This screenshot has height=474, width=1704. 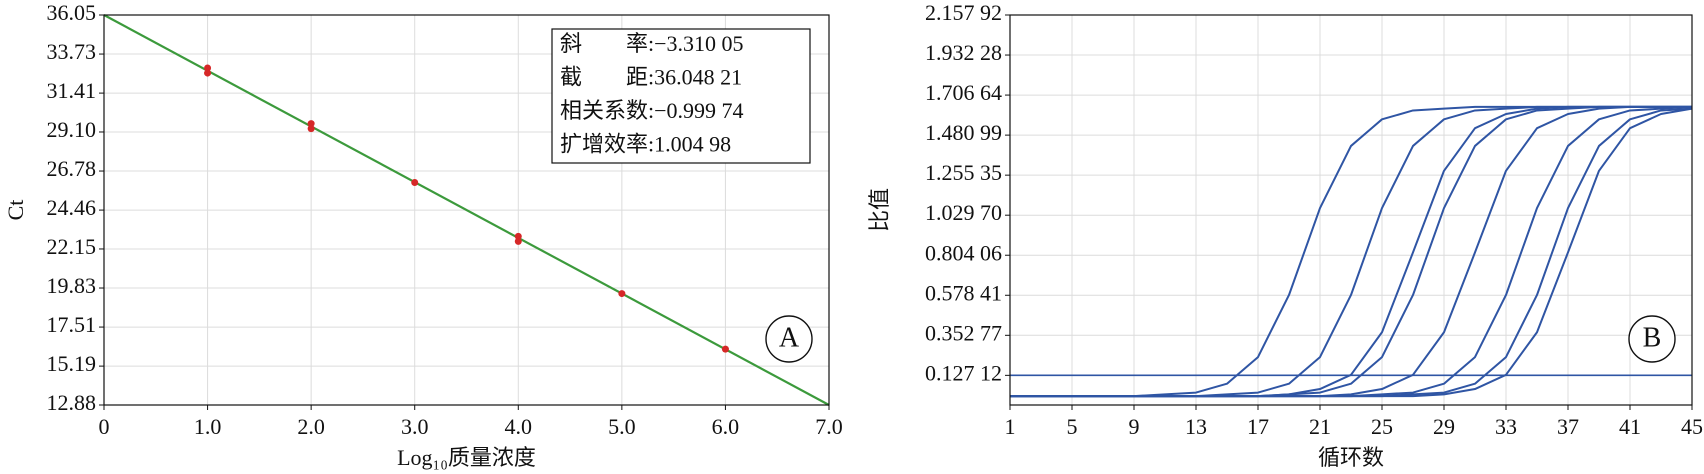 I want to click on x-axis-label: 循环数, so click(x=1351, y=457).